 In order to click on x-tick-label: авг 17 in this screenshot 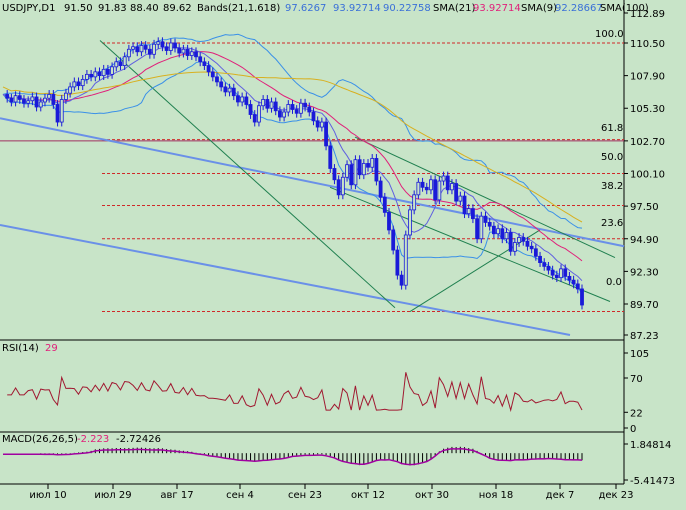, I will do `click(176, 495)`.